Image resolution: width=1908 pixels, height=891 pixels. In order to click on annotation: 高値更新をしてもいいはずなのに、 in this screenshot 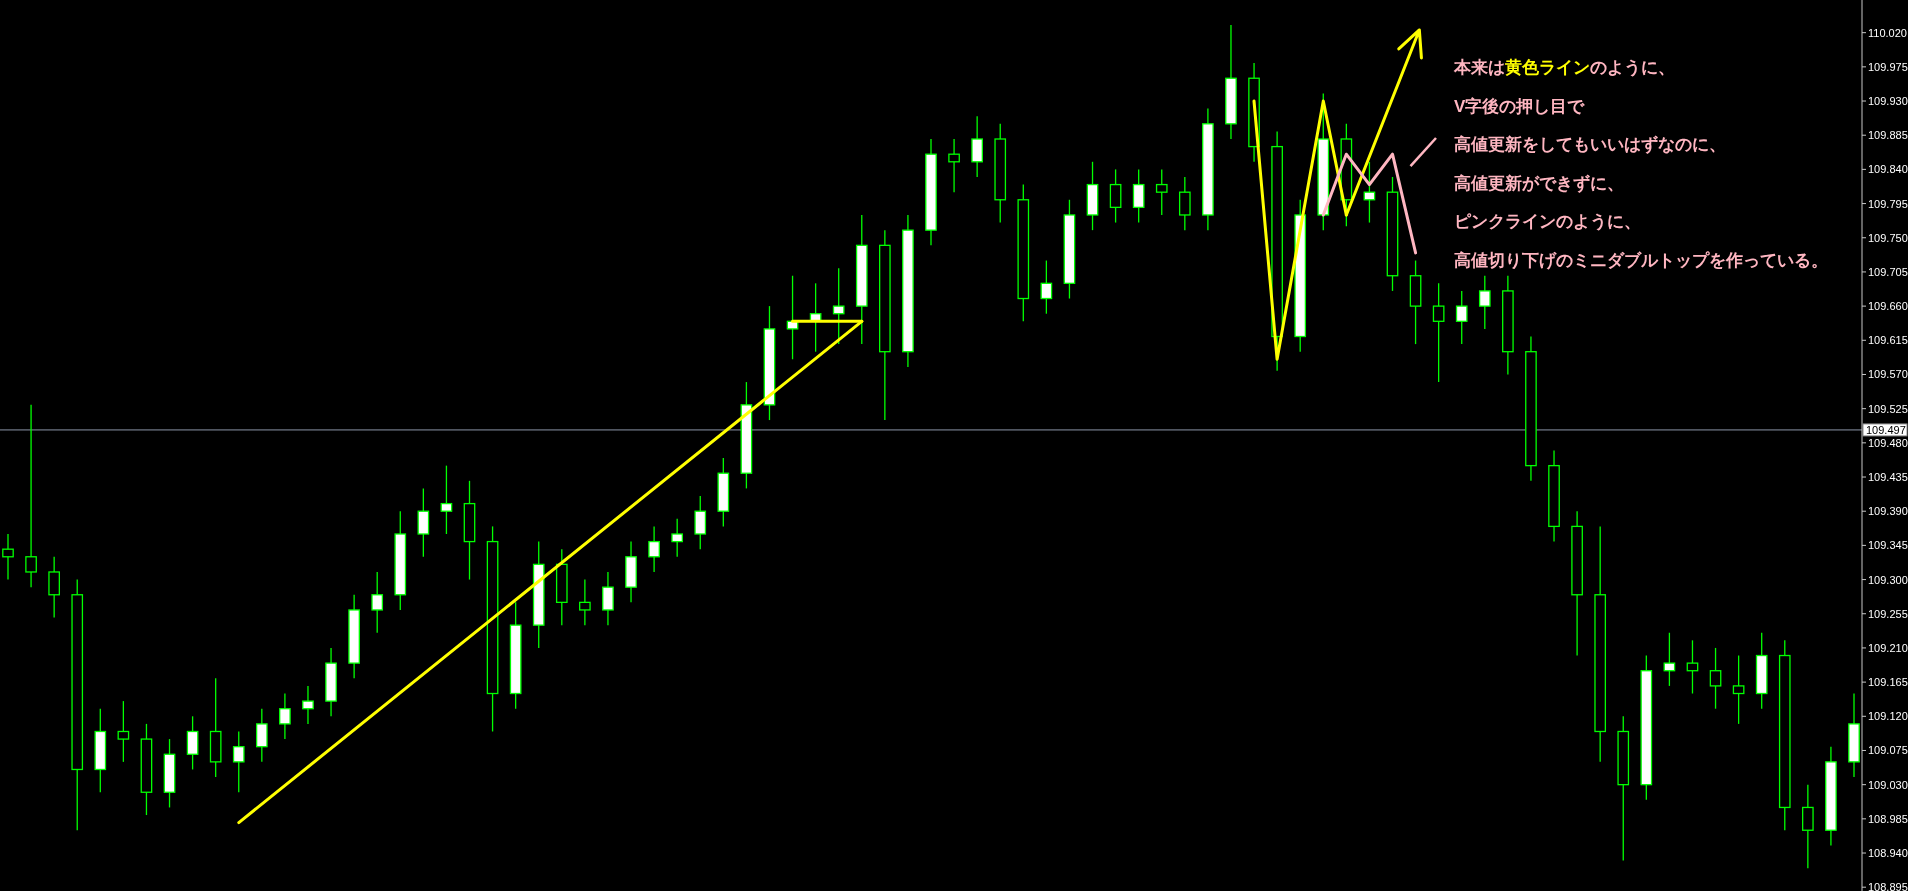, I will do `click(1590, 144)`.